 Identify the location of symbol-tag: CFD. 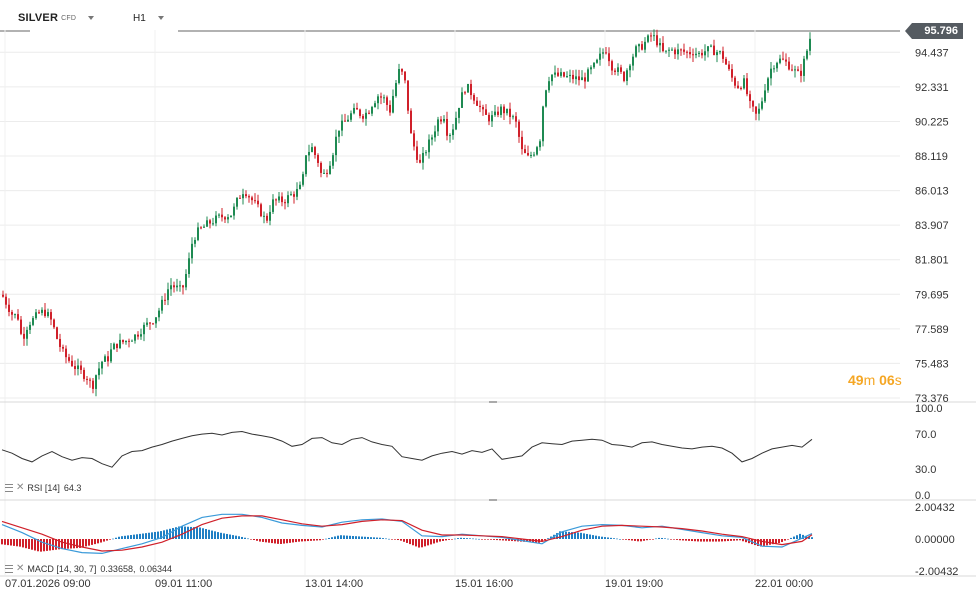
(69, 18).